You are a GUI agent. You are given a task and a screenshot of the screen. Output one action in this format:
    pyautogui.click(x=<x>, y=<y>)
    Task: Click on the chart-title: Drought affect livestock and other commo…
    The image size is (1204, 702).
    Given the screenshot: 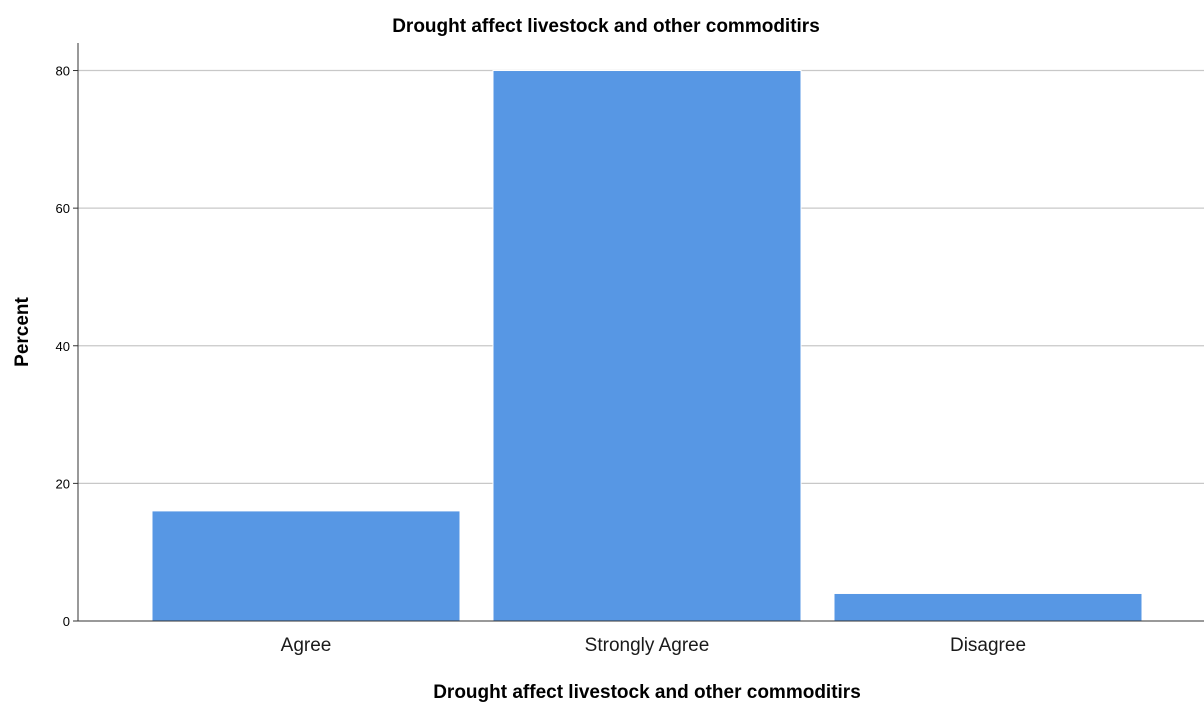 What is the action you would take?
    pyautogui.click(x=606, y=26)
    